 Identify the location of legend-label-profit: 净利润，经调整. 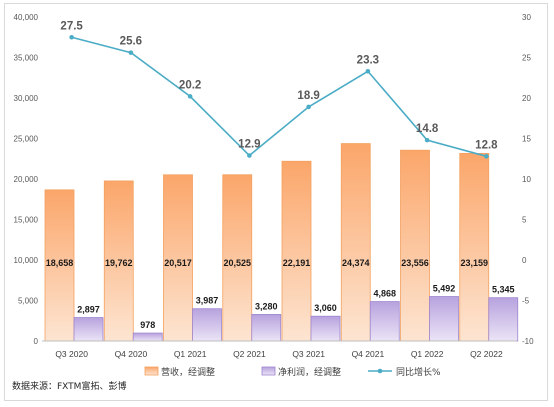
(309, 372).